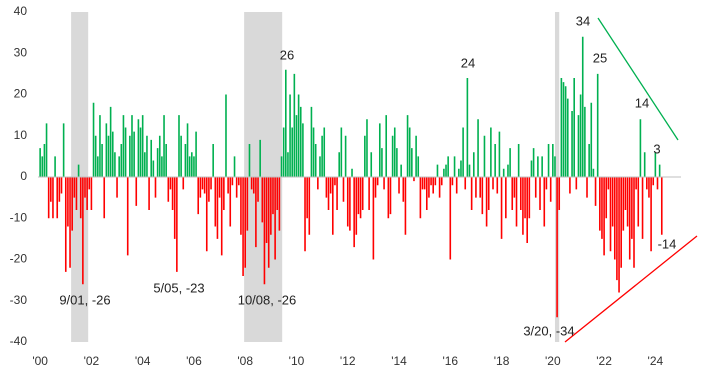 The image size is (708, 377). Describe the element at coordinates (23, 176) in the screenshot. I see `y-tick-label: 0` at that location.